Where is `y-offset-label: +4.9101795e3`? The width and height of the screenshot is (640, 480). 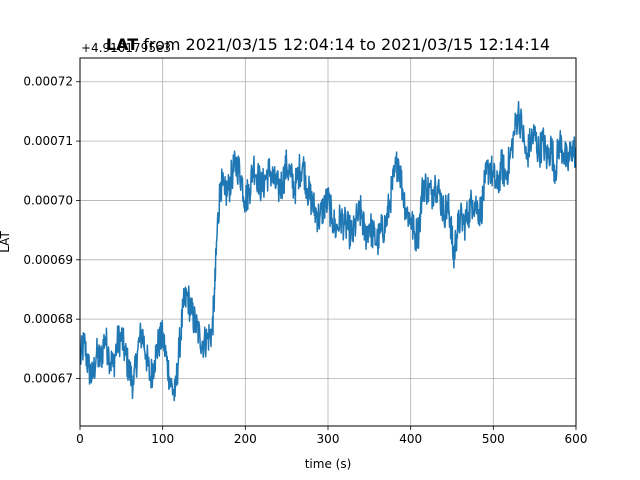 y-offset-label: +4.9101795e3 is located at coordinates (126, 48).